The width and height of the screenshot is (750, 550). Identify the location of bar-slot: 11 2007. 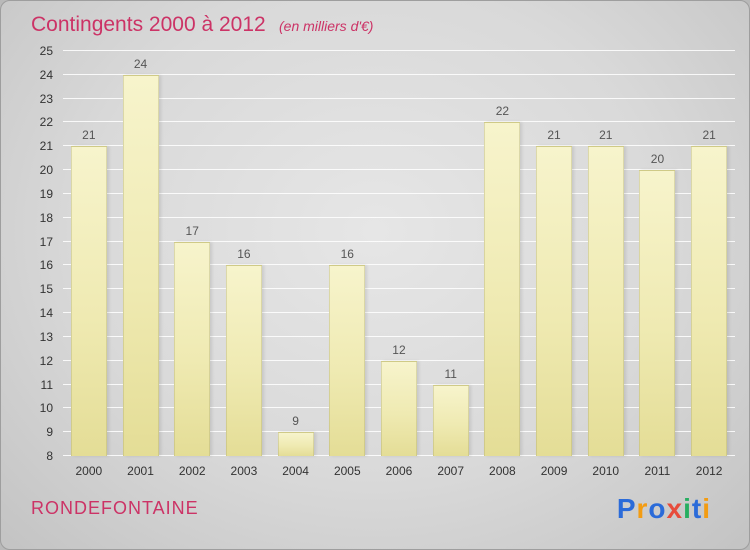
(451, 264).